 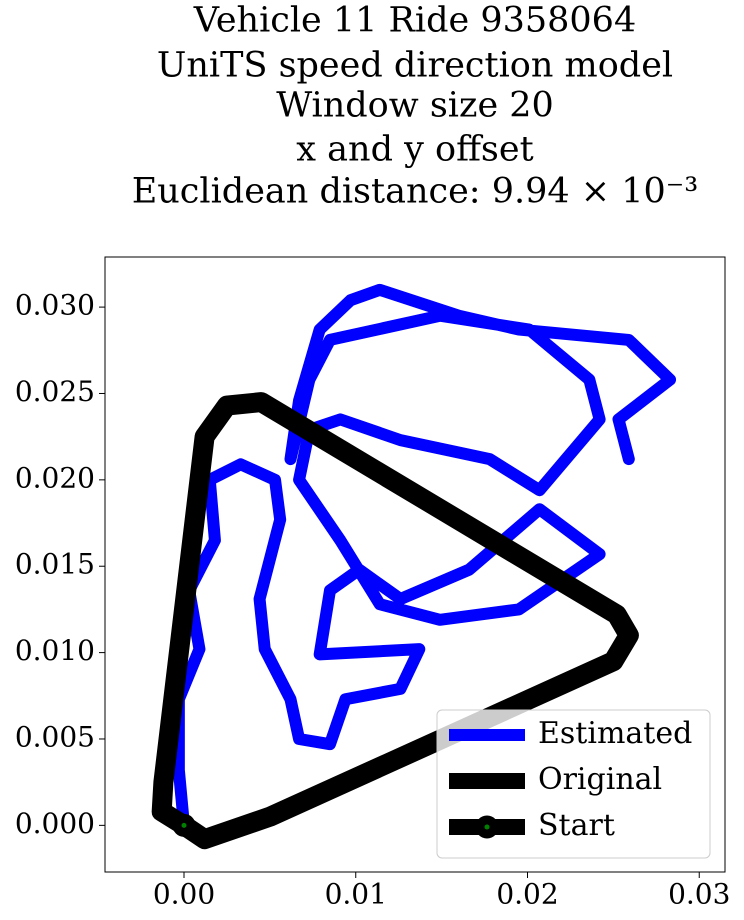 I want to click on y-tick-label: 0.015, so click(x=55, y=564).